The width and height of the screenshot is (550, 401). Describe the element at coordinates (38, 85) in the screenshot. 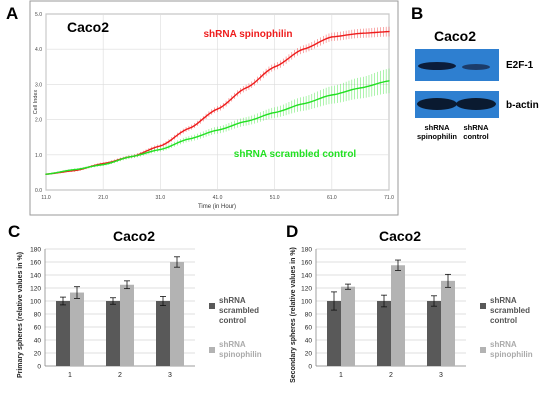

I see `y-tick-label: 3.0` at that location.